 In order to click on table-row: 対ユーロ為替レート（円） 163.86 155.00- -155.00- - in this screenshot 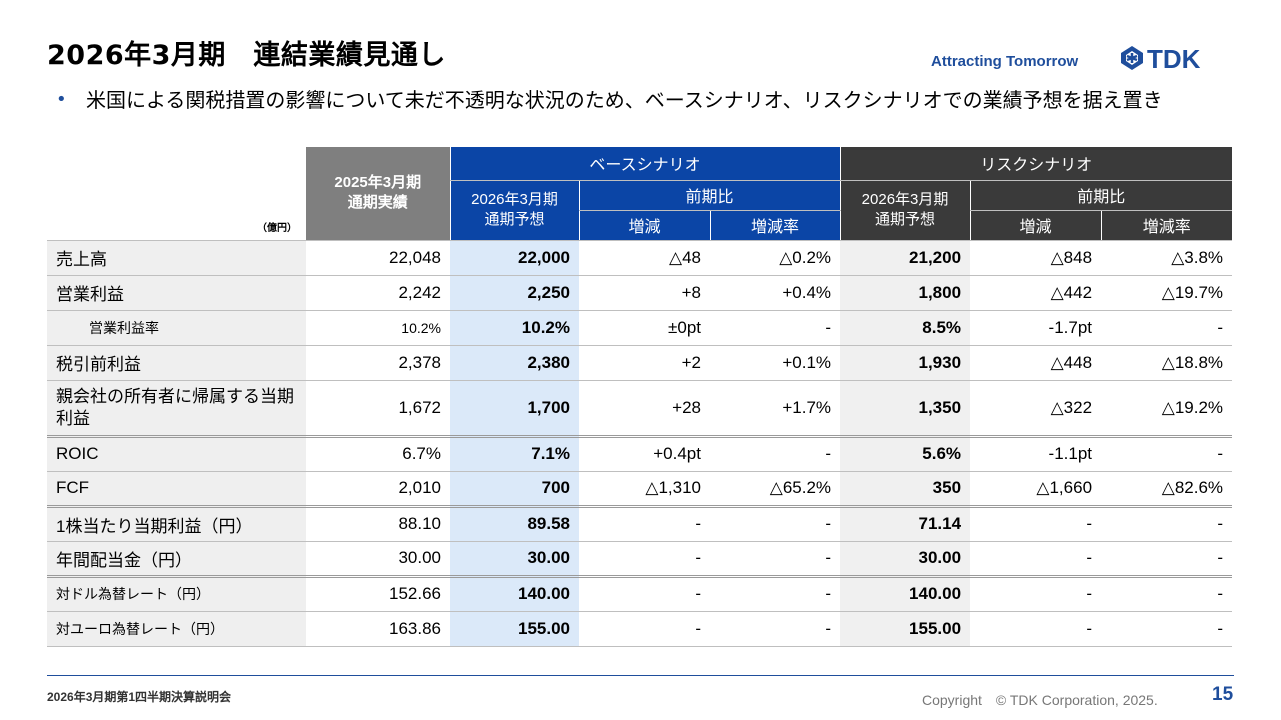, I will do `click(664, 628)`.